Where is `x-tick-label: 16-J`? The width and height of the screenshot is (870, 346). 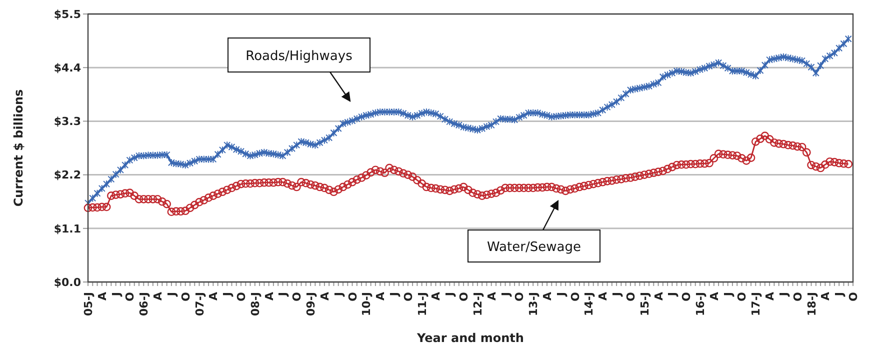 x-tick-label: 16-J is located at coordinates (700, 304).